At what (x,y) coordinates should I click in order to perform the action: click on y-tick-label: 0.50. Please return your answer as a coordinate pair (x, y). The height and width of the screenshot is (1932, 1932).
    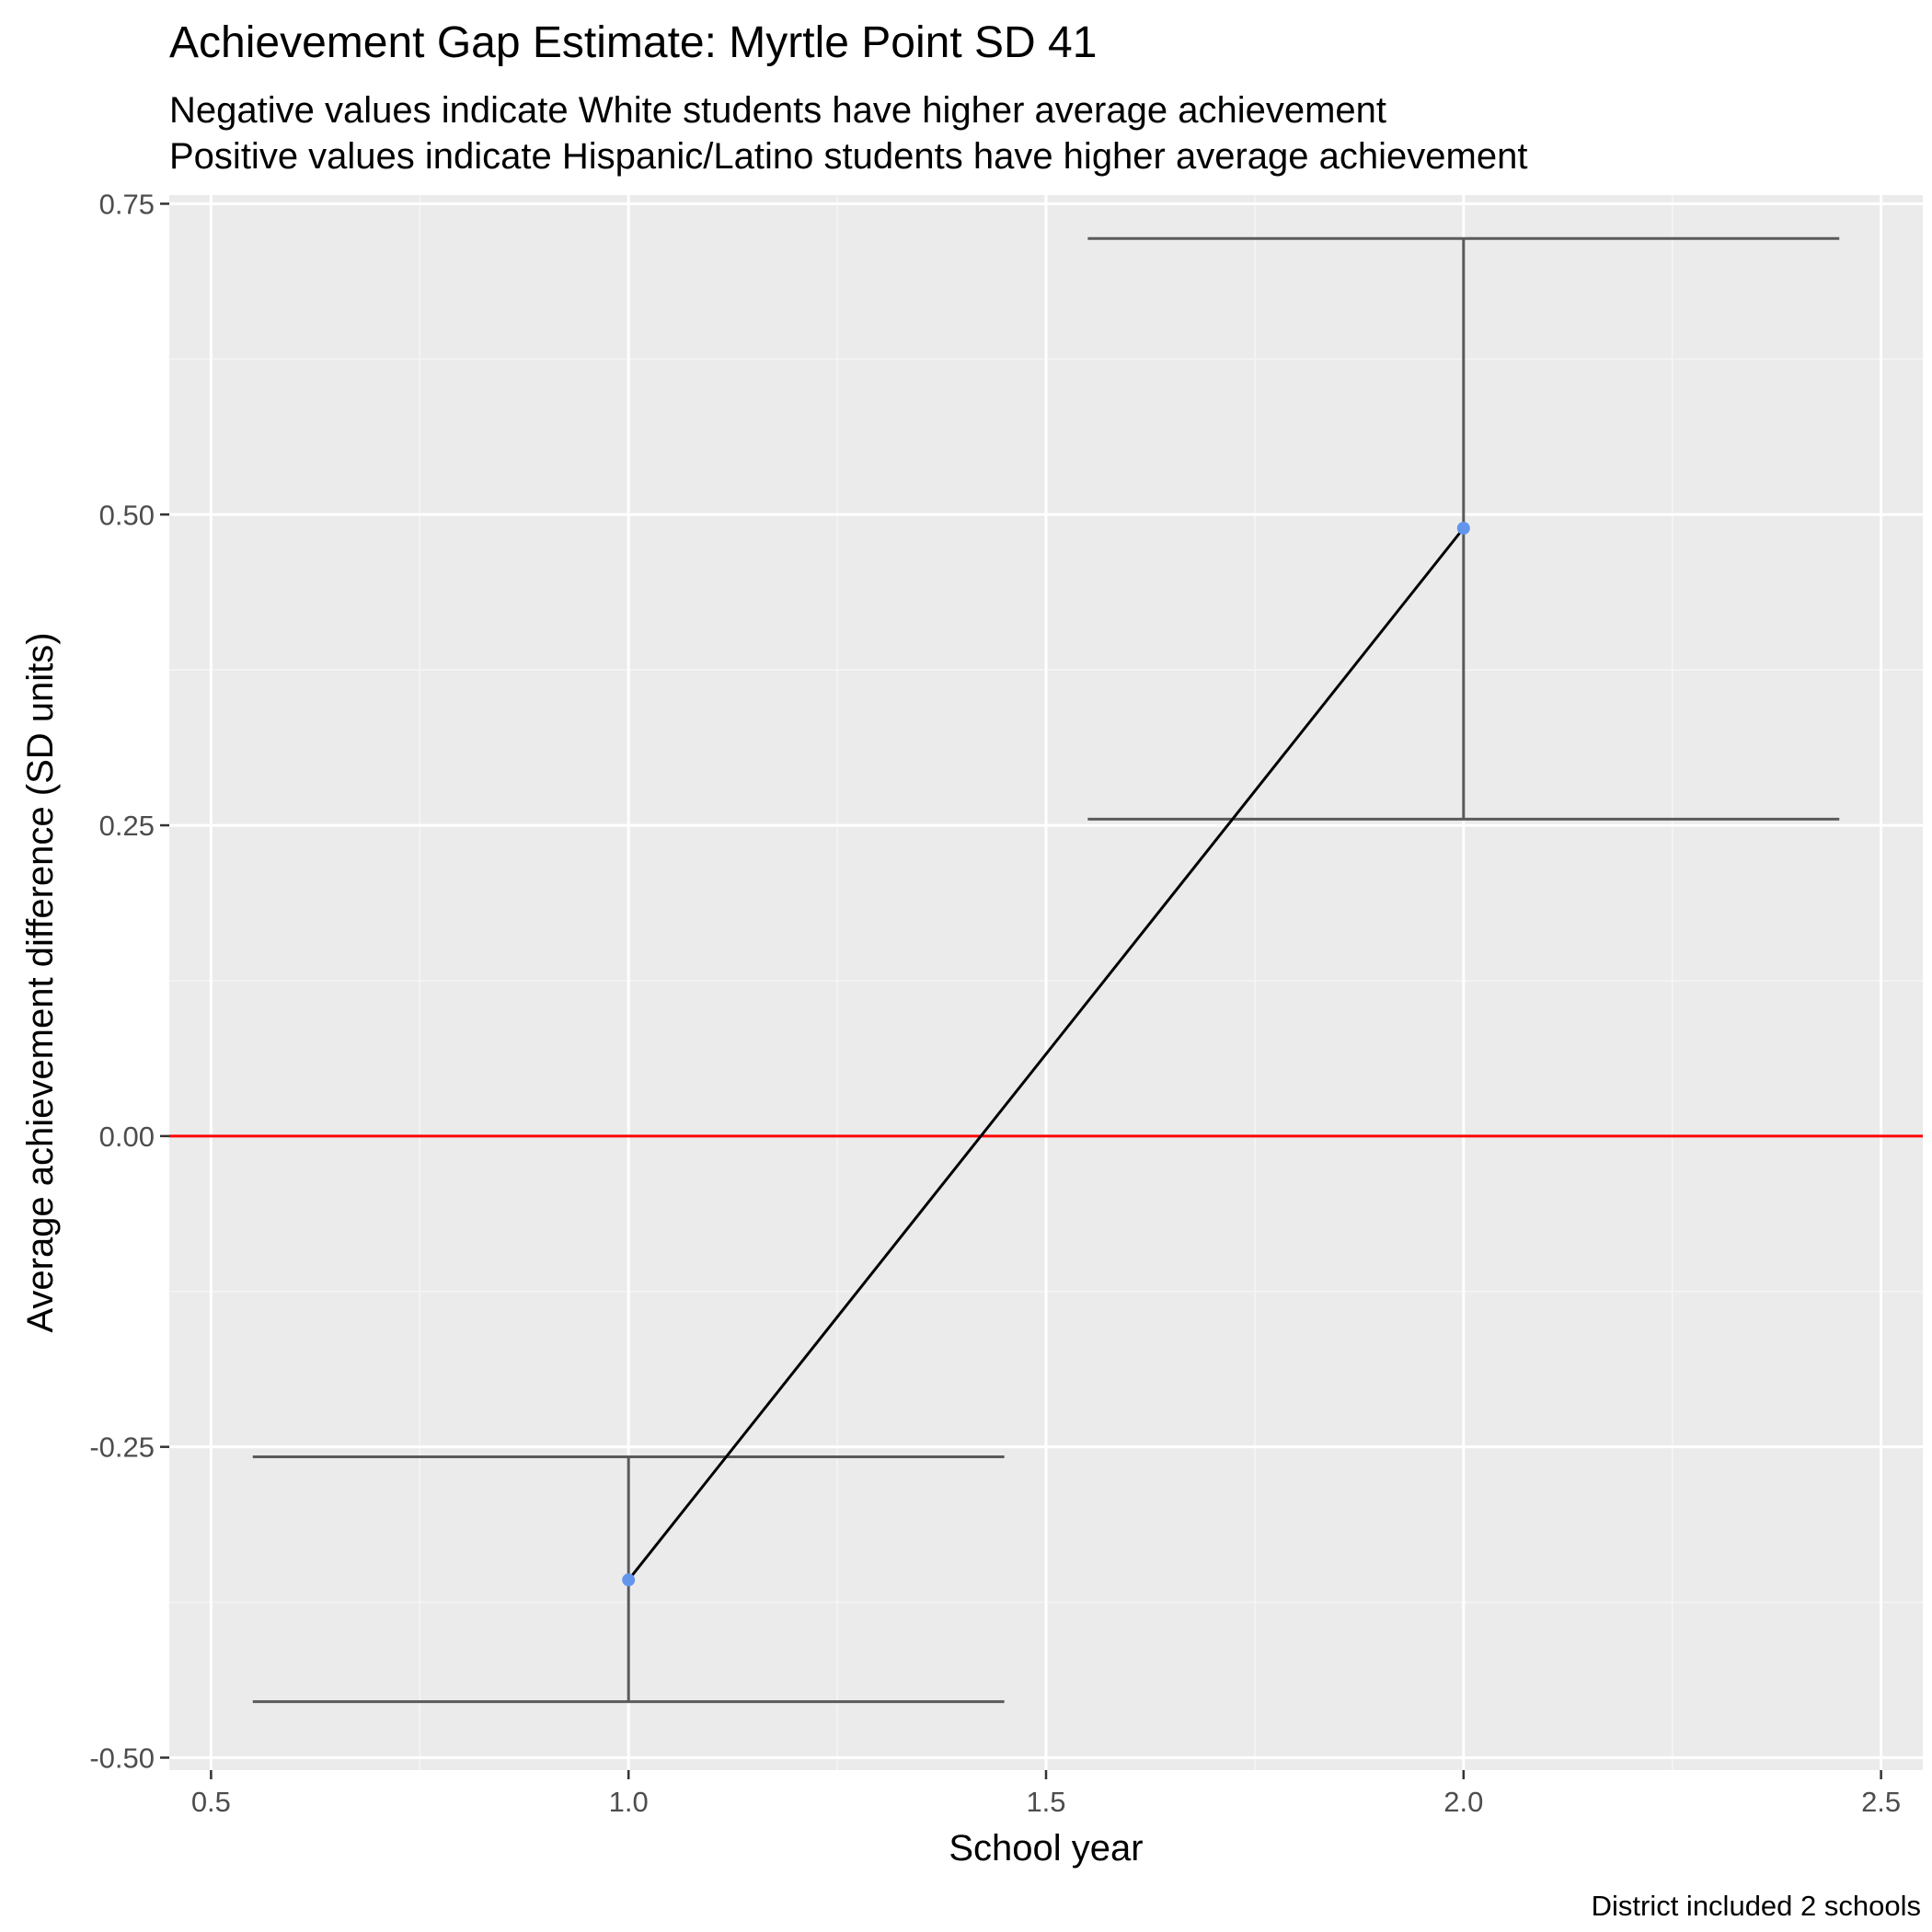
    Looking at the image, I should click on (127, 515).